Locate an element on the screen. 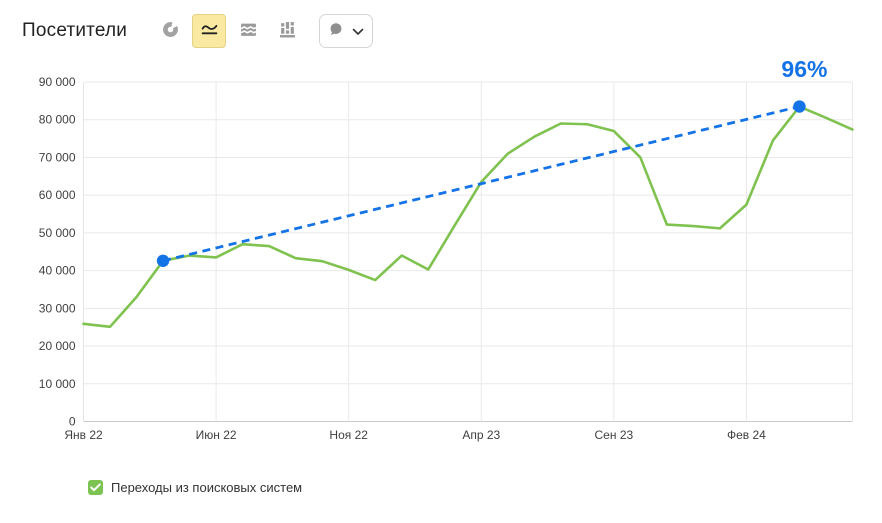 This screenshot has width=882, height=523. y-tick-label: 40 000 is located at coordinates (57, 271).